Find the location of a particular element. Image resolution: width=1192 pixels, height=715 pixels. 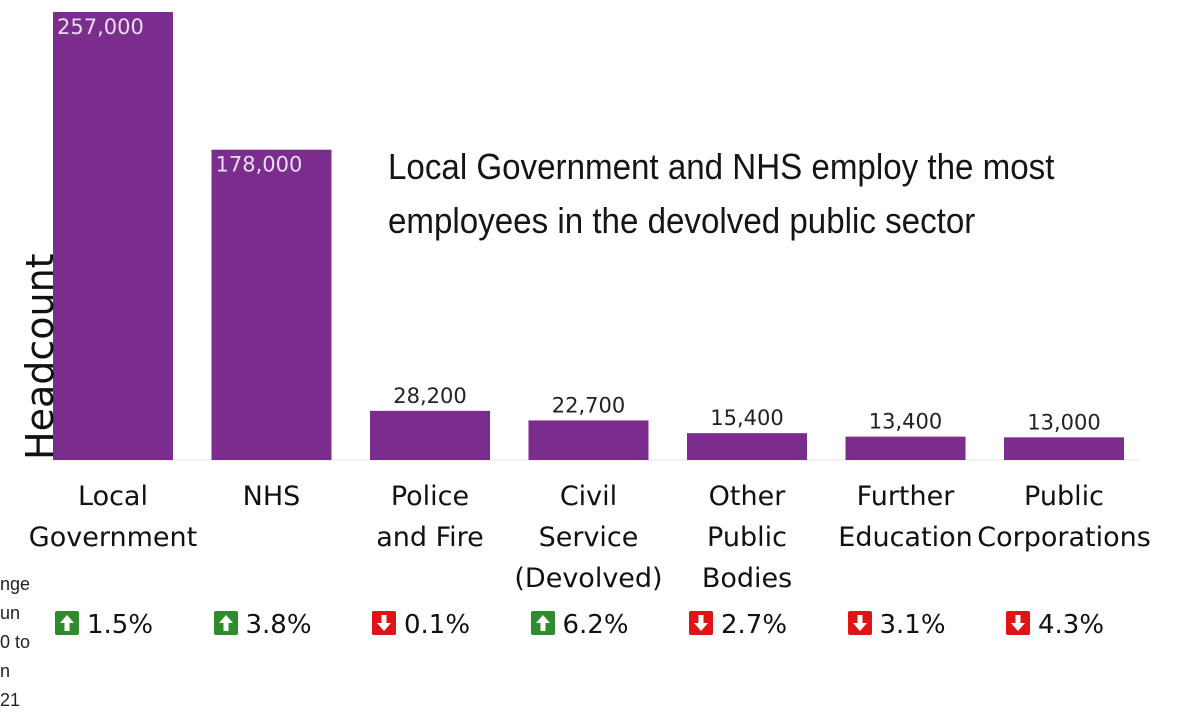

bar-police-and-fire is located at coordinates (430, 435).